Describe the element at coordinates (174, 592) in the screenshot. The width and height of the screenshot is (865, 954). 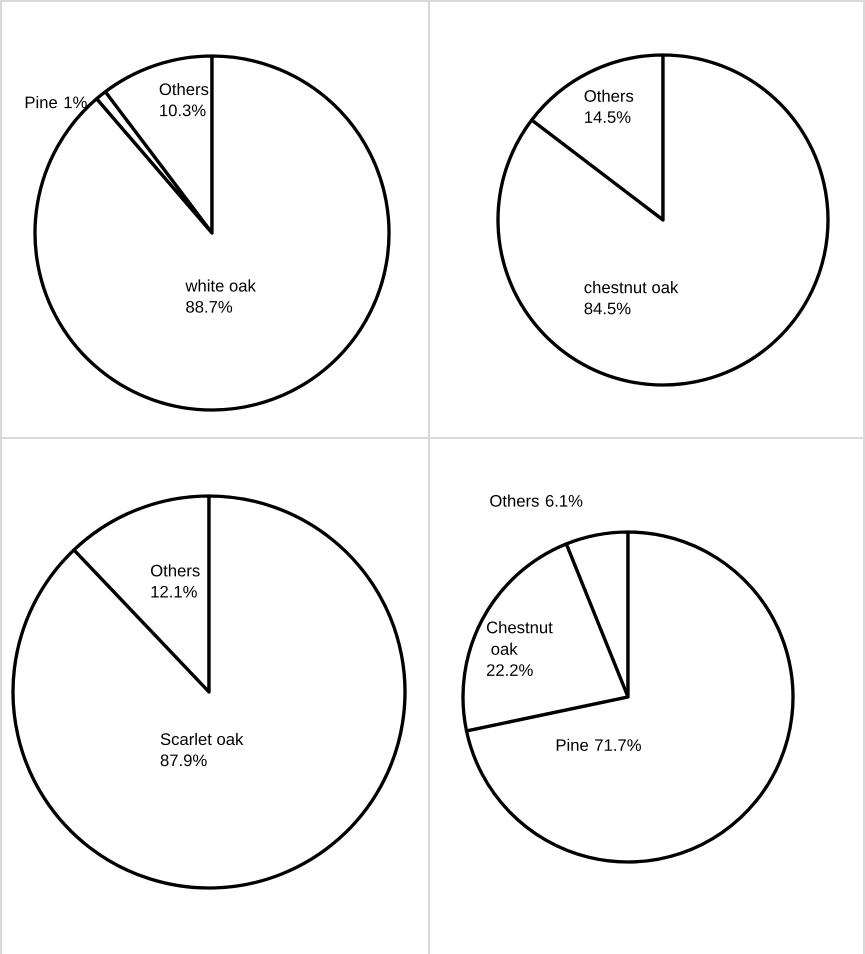
I see `data-label: 12.1%` at that location.